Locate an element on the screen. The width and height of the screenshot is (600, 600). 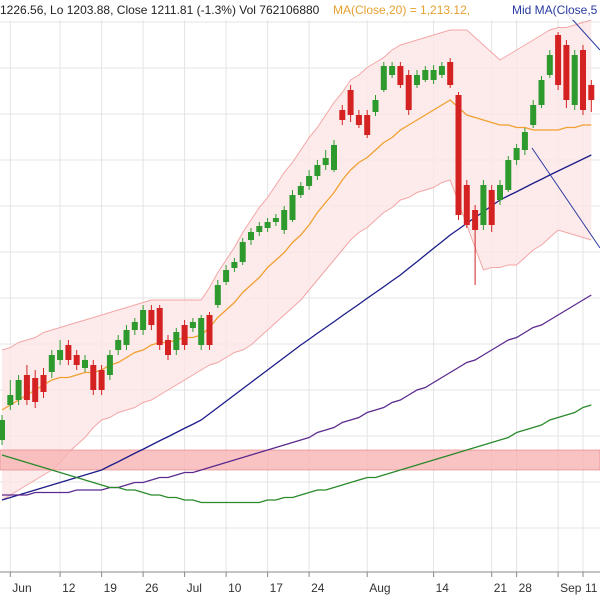
x-tick-label: 19 is located at coordinates (111, 588).